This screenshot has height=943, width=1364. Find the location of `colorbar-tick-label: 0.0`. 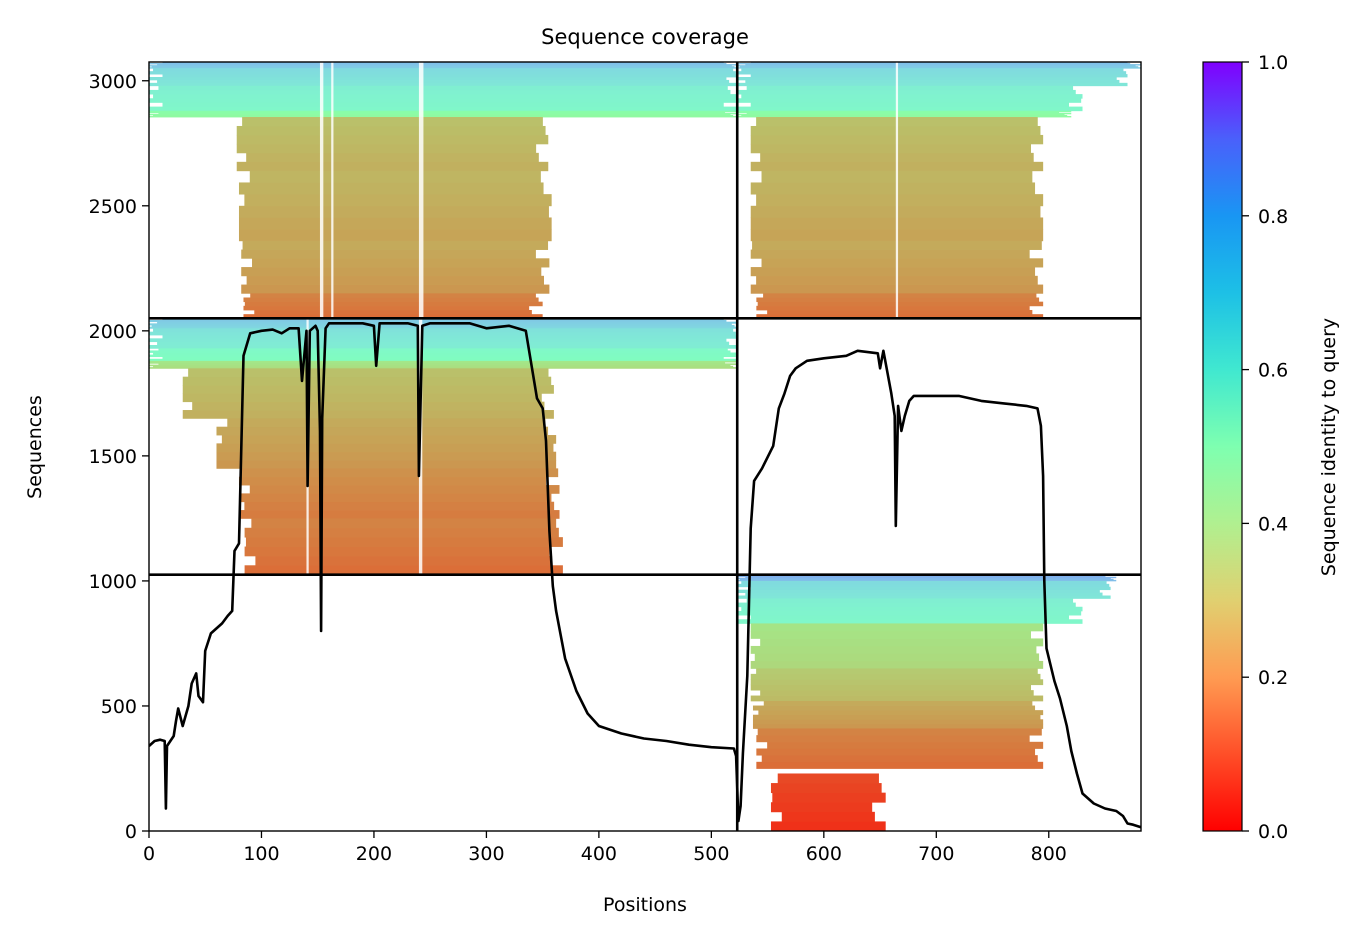

colorbar-tick-label: 0.0 is located at coordinates (1273, 832).